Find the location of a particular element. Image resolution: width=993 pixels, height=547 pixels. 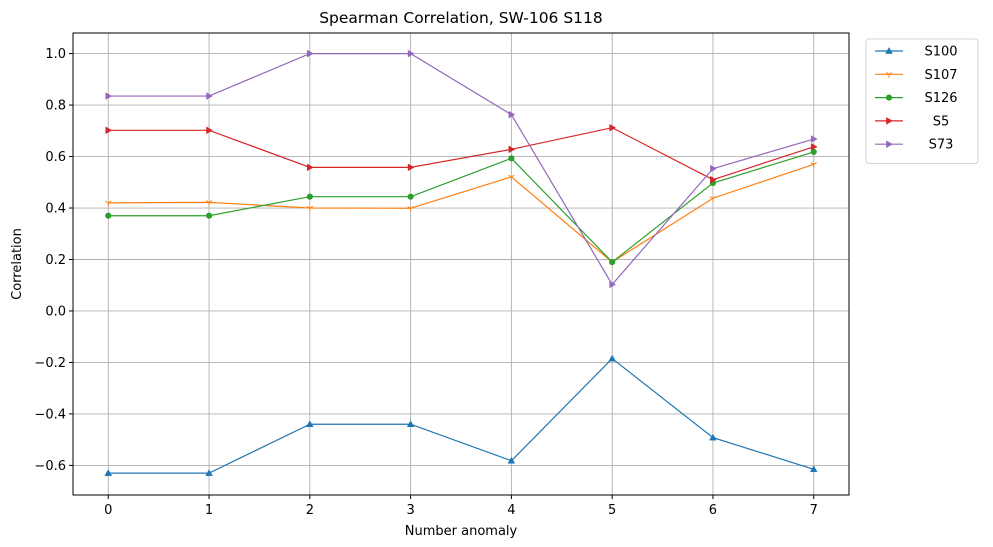

series-line-s5 is located at coordinates (461, 154).